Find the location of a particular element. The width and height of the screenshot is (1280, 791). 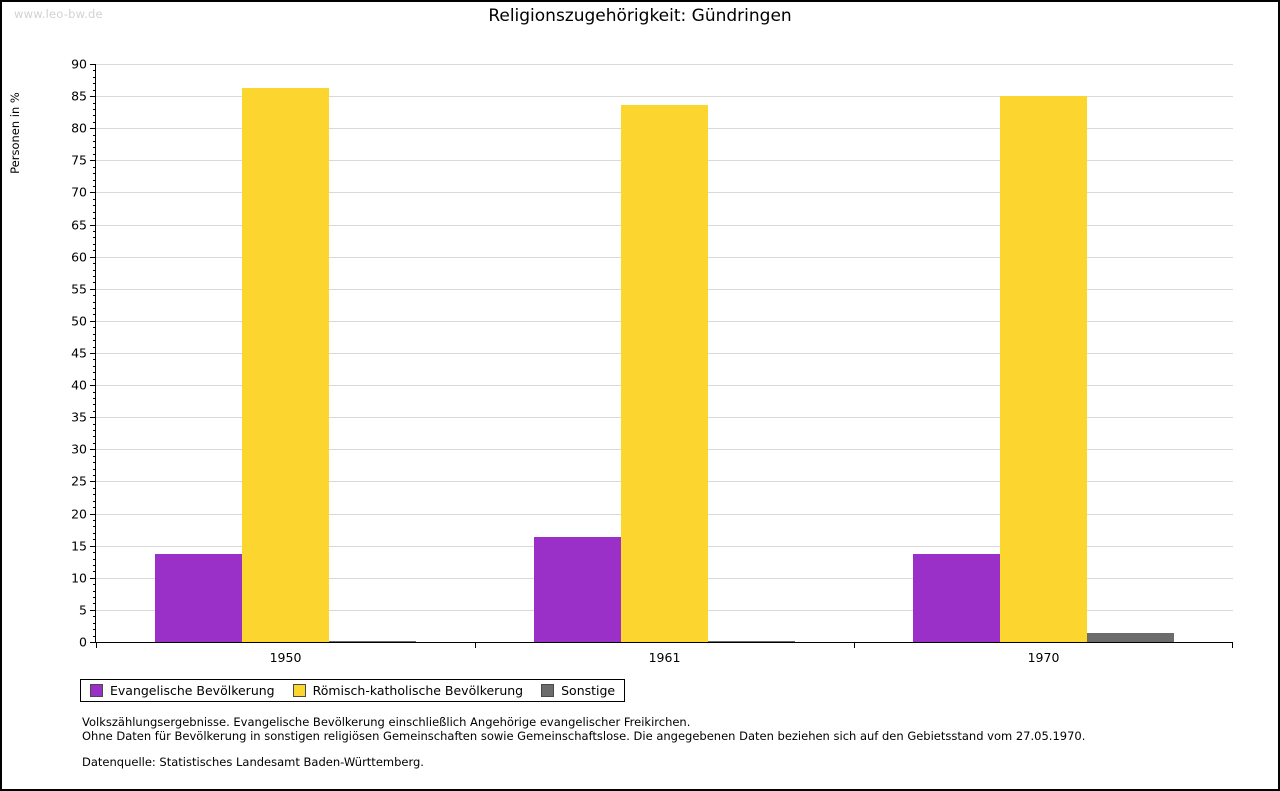

y-axis-title-label: Personen in % is located at coordinates (15, 133).